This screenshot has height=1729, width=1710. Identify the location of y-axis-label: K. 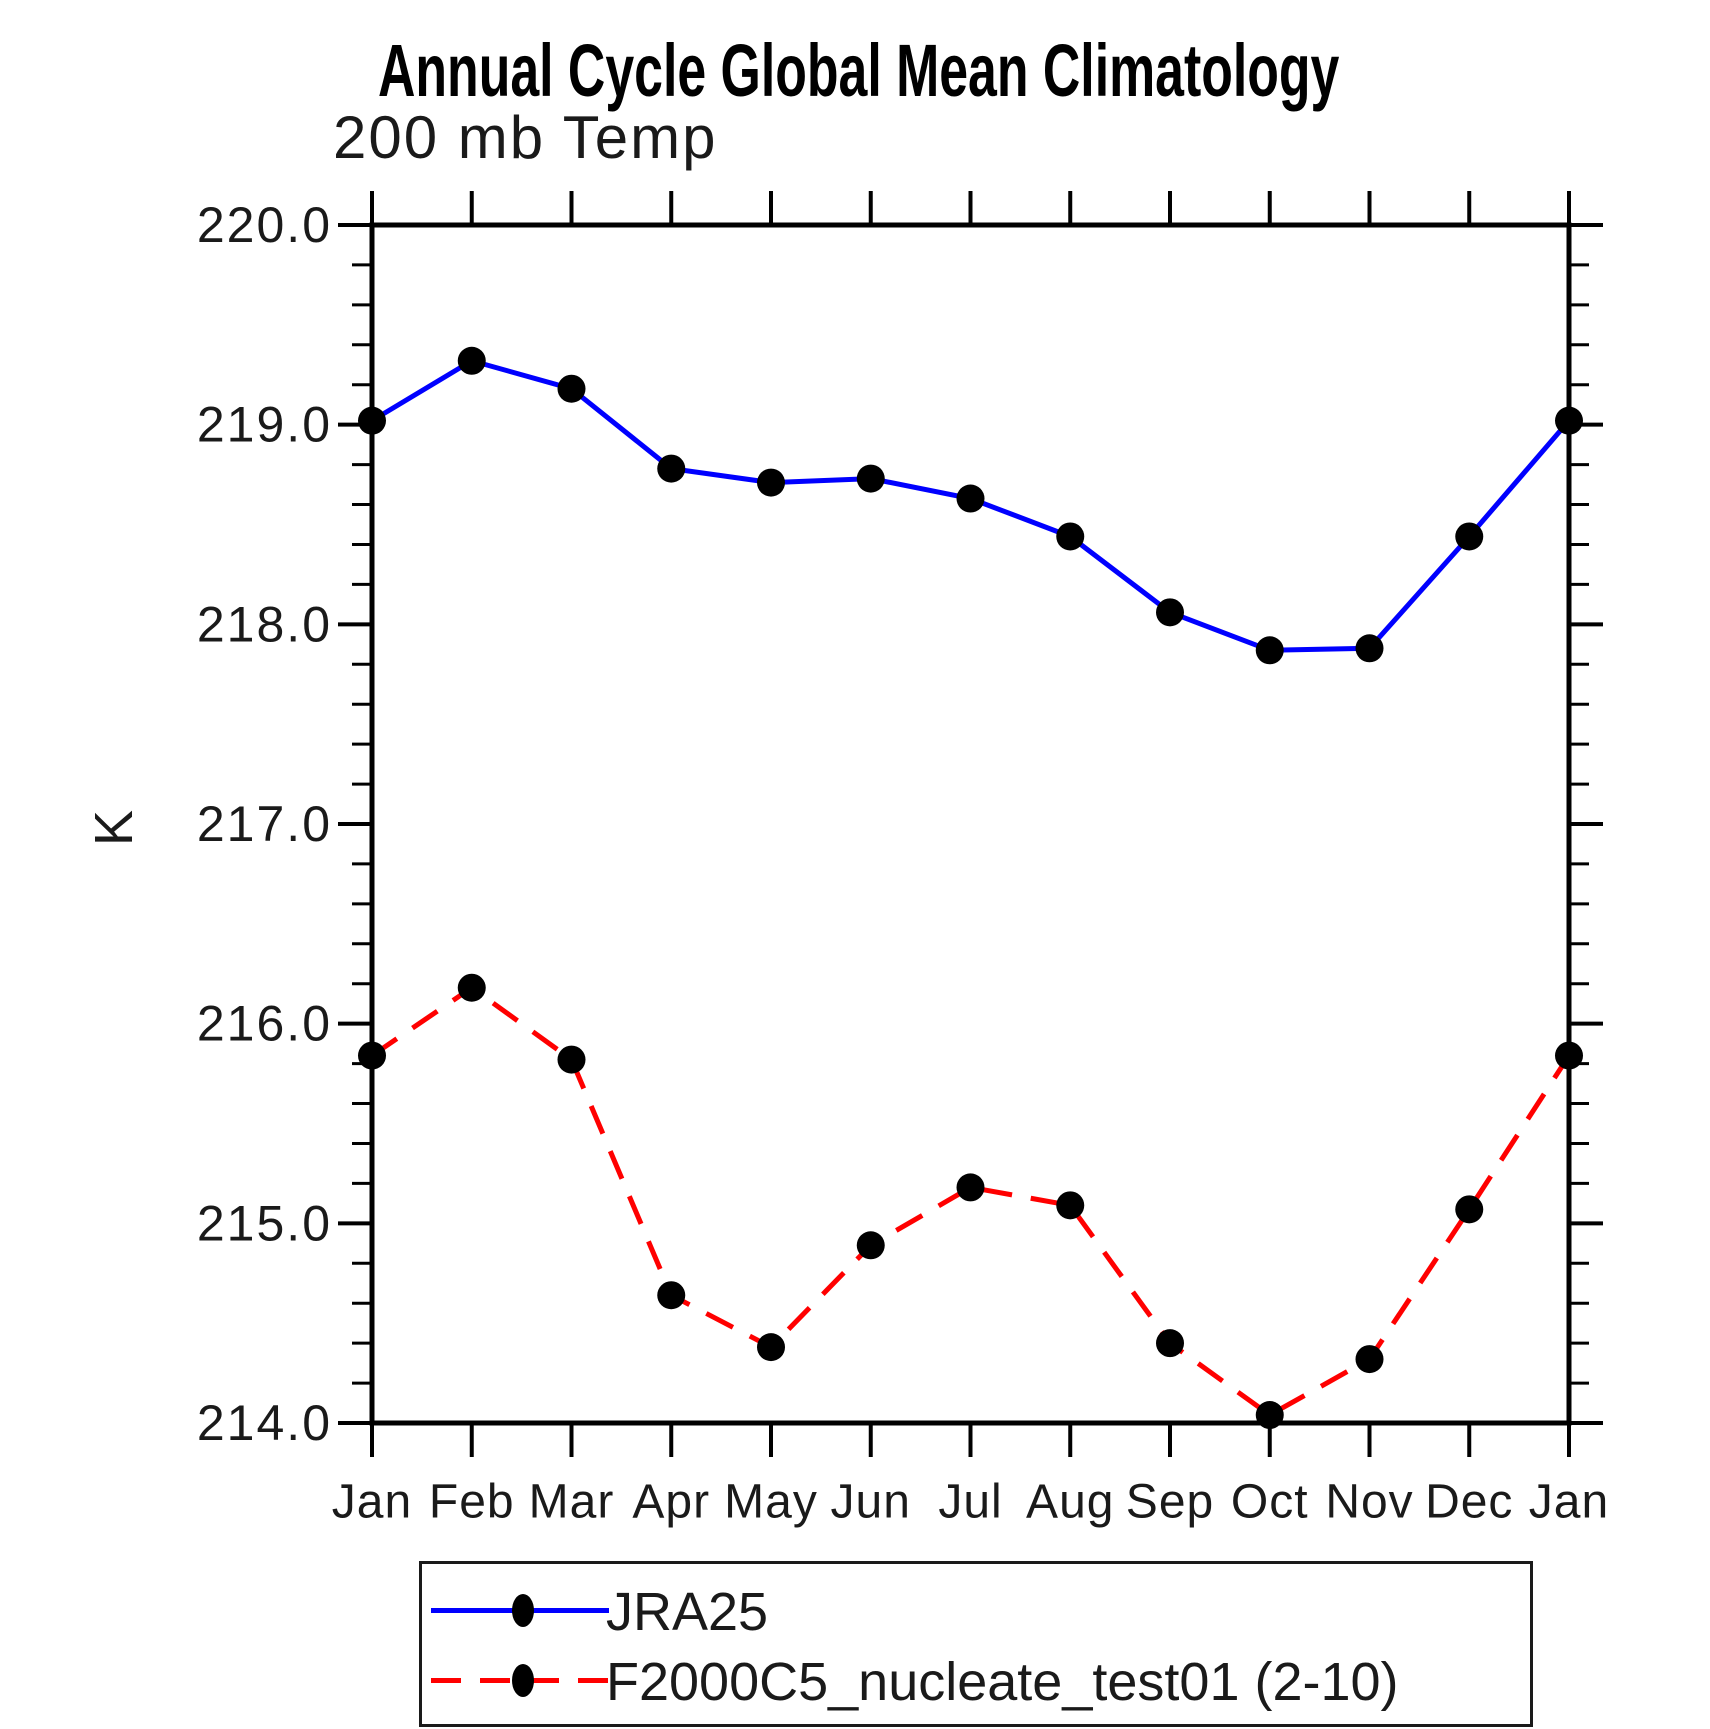
(114, 828).